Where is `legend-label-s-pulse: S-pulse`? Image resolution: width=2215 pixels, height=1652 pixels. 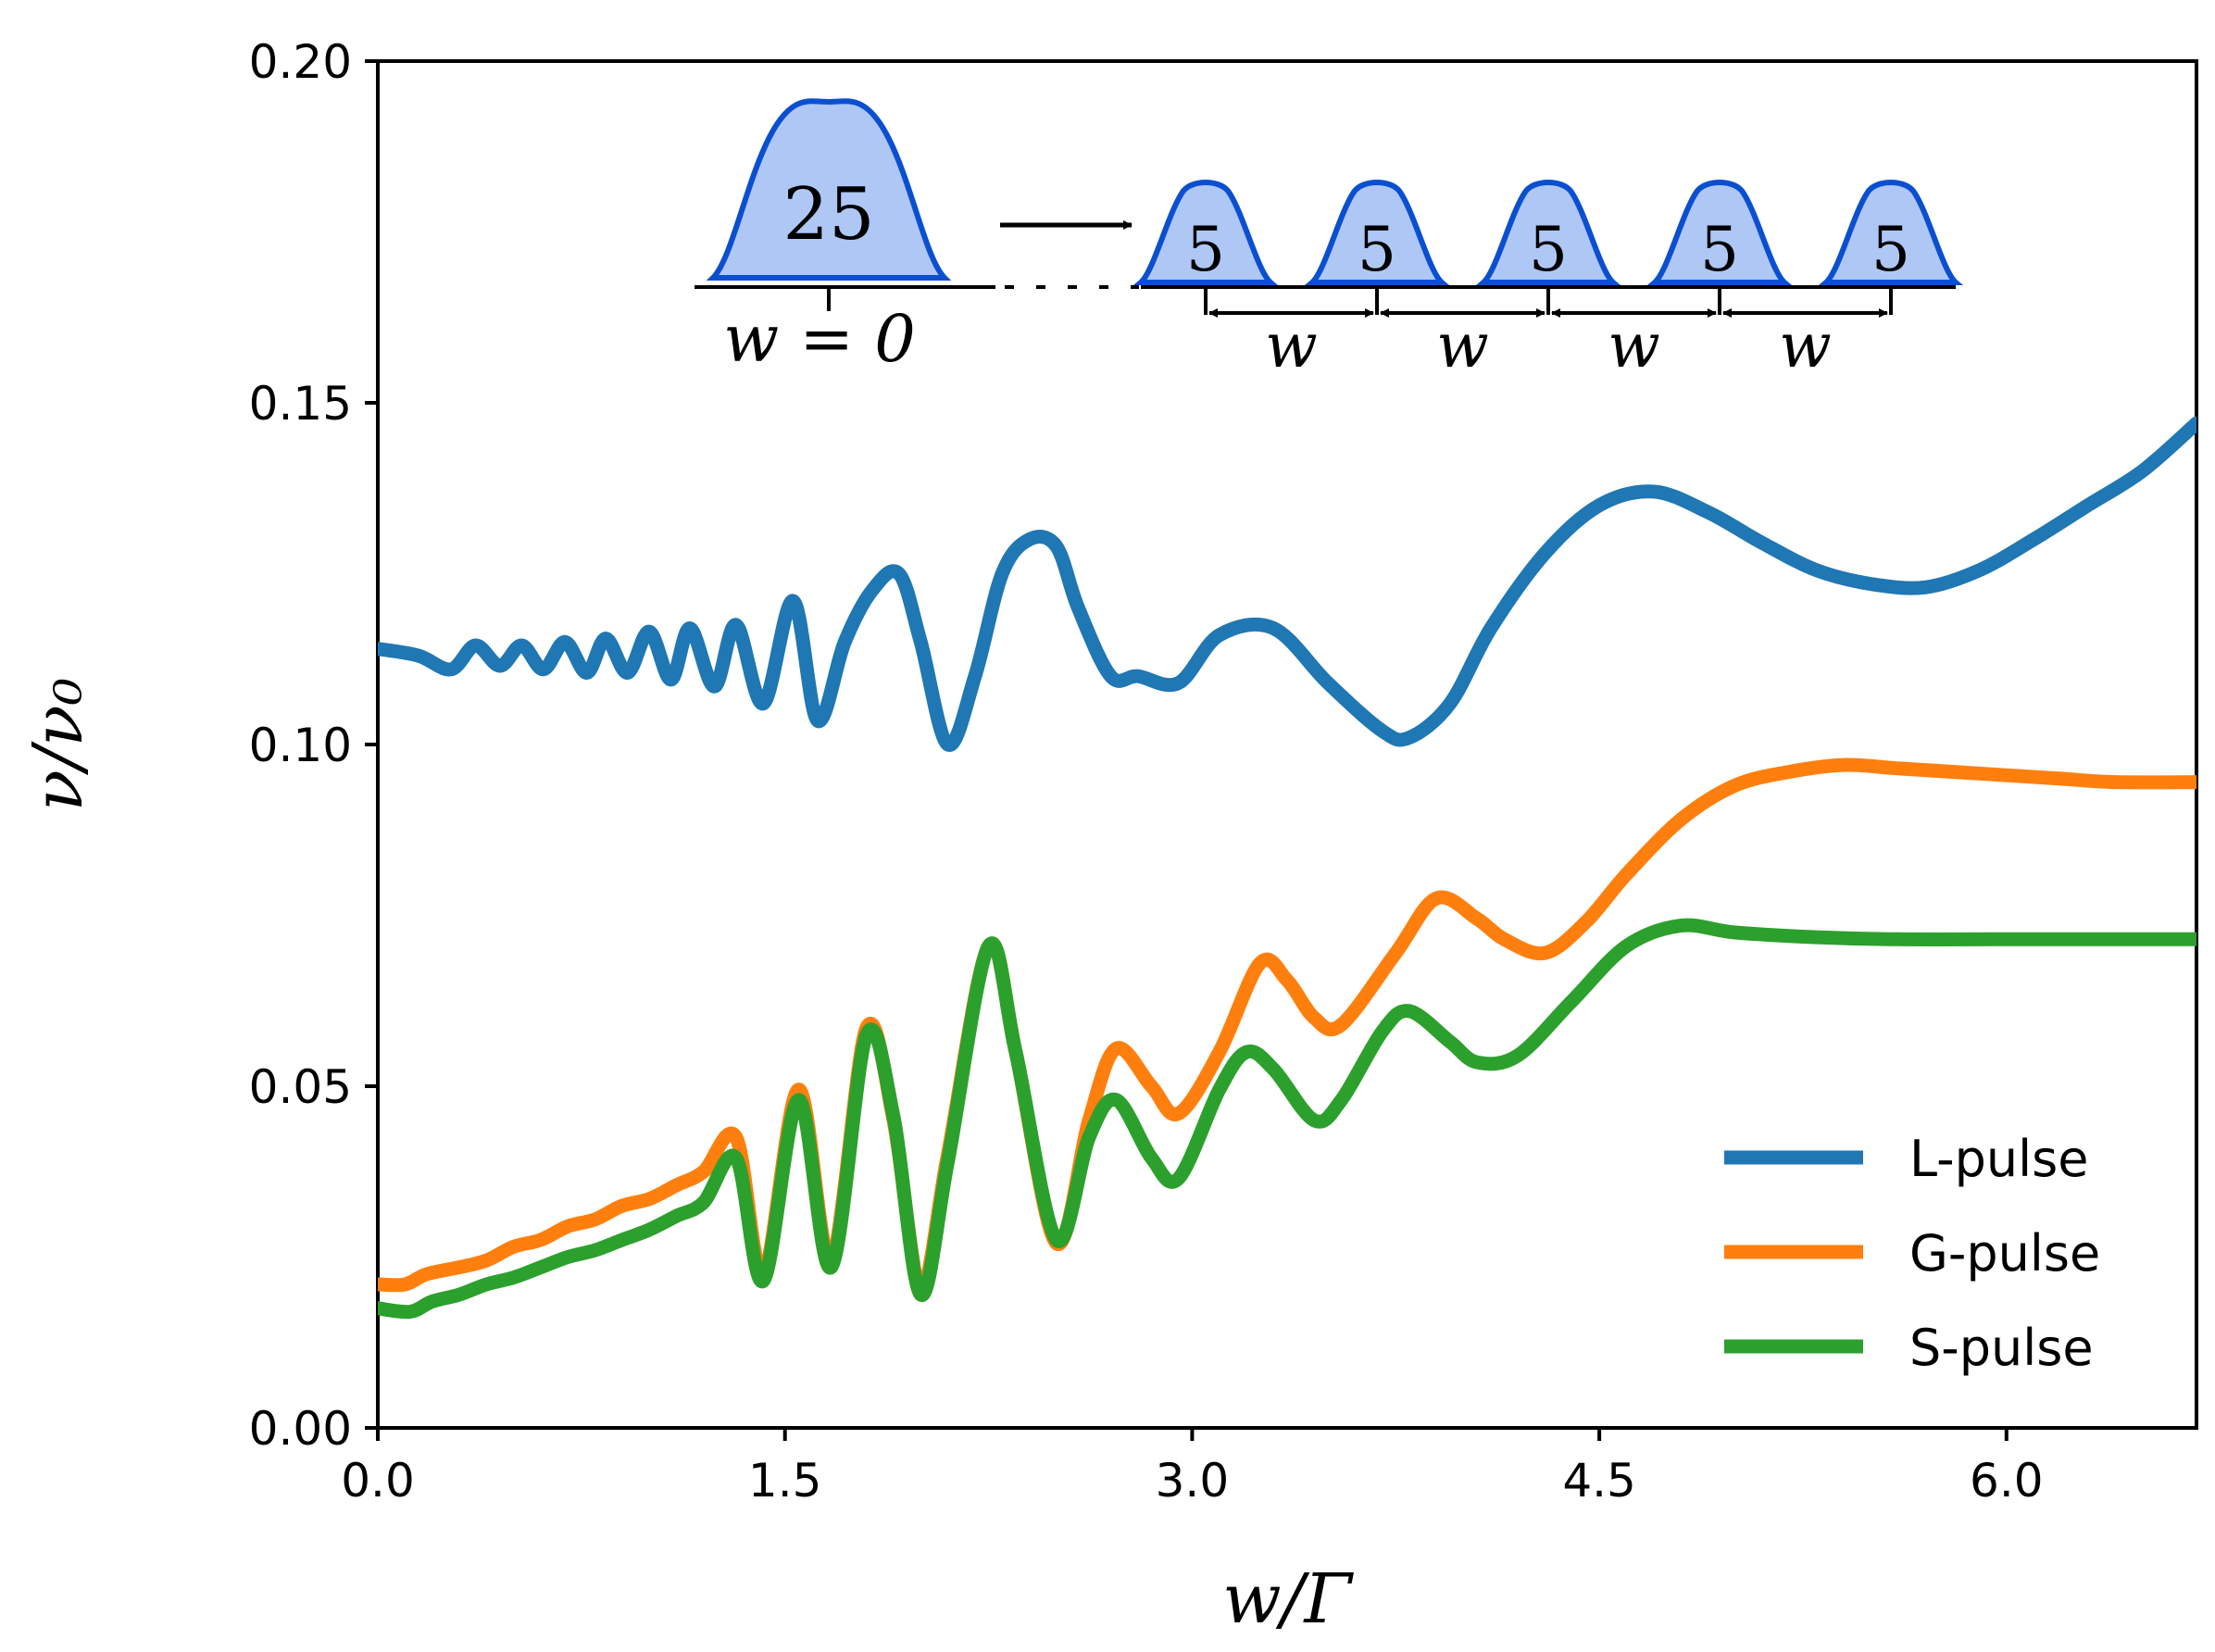
legend-label-s-pulse: S-pulse is located at coordinates (2002, 1348).